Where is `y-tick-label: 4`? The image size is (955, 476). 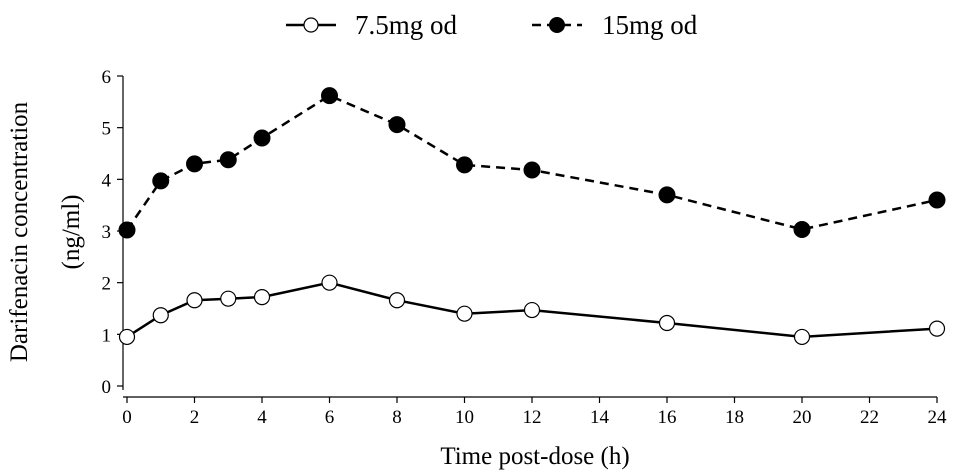 y-tick-label: 4 is located at coordinates (107, 180).